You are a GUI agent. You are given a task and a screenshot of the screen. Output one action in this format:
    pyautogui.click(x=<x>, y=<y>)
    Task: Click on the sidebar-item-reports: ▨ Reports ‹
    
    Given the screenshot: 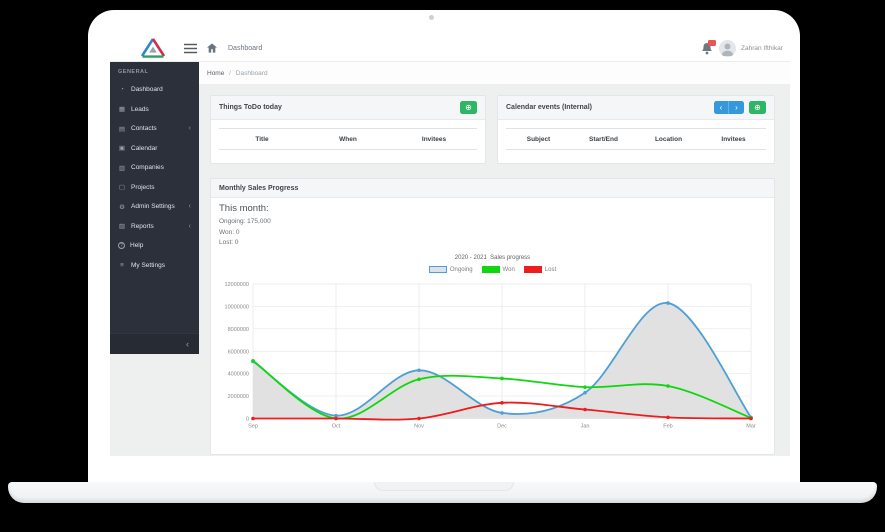 What is the action you would take?
    pyautogui.click(x=154, y=227)
    